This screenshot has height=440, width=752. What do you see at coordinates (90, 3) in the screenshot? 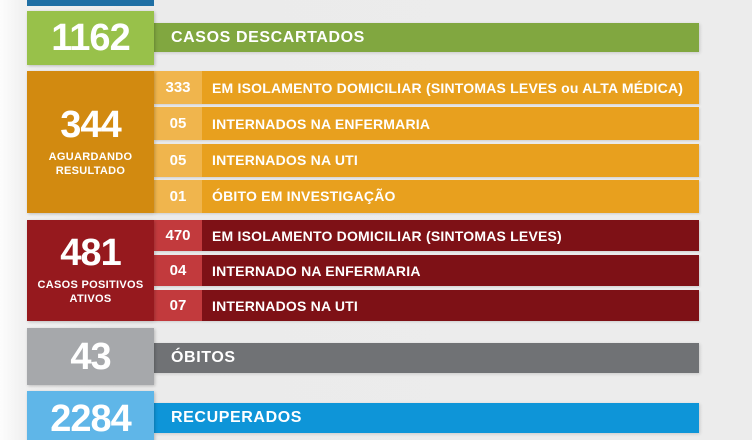
I see `previous-block-fragment` at bounding box center [90, 3].